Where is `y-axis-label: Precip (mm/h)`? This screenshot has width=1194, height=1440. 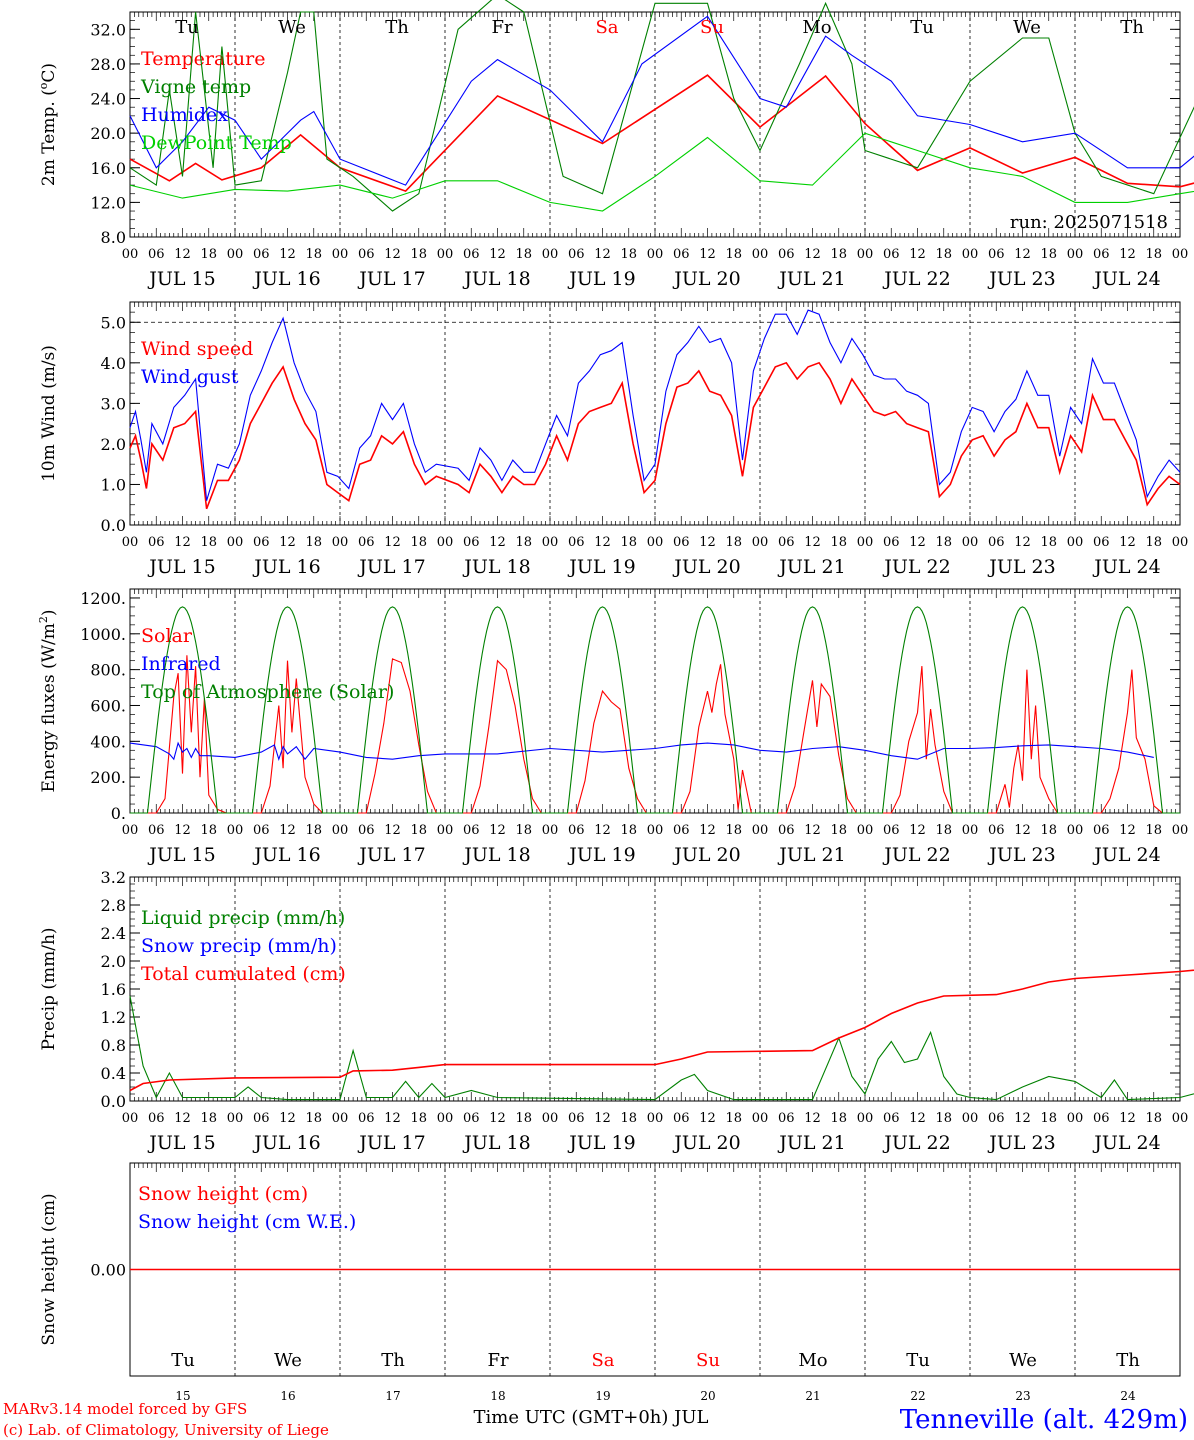
y-axis-label: Precip (mm/h) is located at coordinates (49, 988).